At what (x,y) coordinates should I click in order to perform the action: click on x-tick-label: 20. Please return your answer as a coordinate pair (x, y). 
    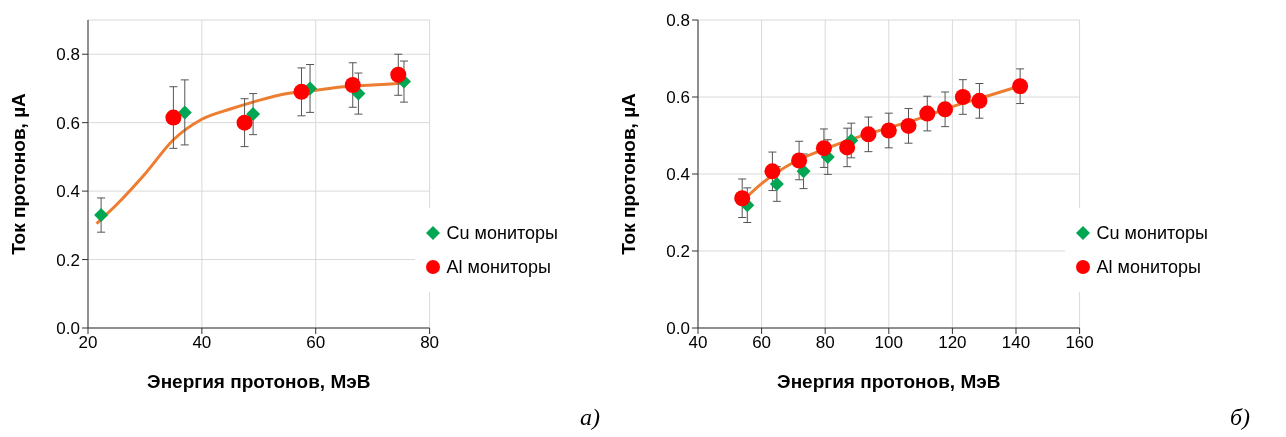
    Looking at the image, I should click on (88, 343).